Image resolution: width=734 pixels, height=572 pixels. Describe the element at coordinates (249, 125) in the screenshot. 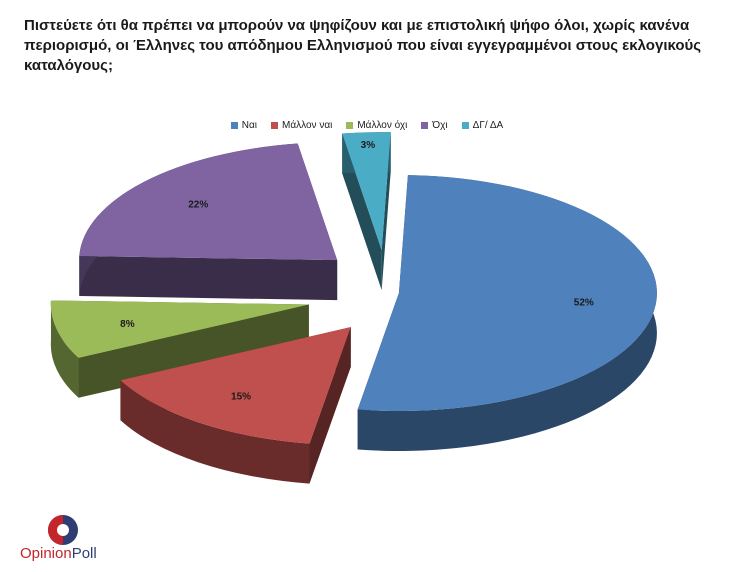

I see `legend-label: Ναι` at that location.